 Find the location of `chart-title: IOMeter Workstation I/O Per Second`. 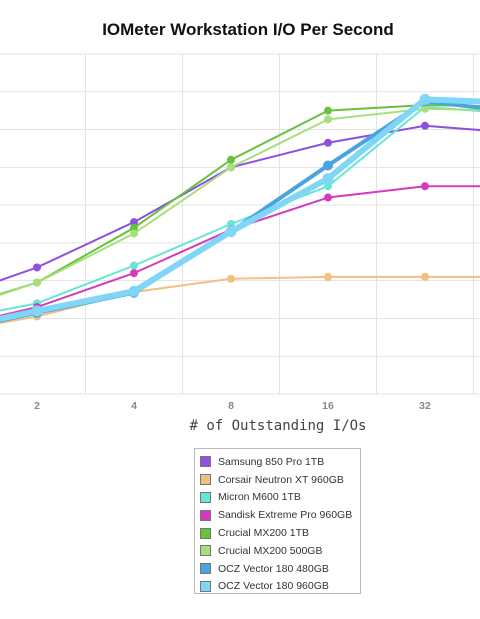

chart-title: IOMeter Workstation I/O Per Second is located at coordinates (248, 29).